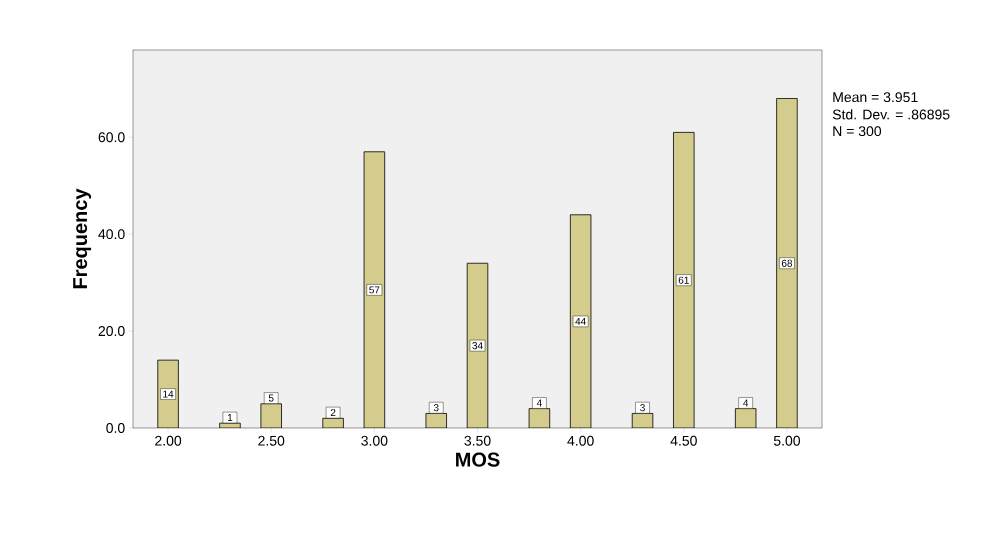  What do you see at coordinates (271, 440) in the screenshot?
I see `x-tick-label: 2.50` at bounding box center [271, 440].